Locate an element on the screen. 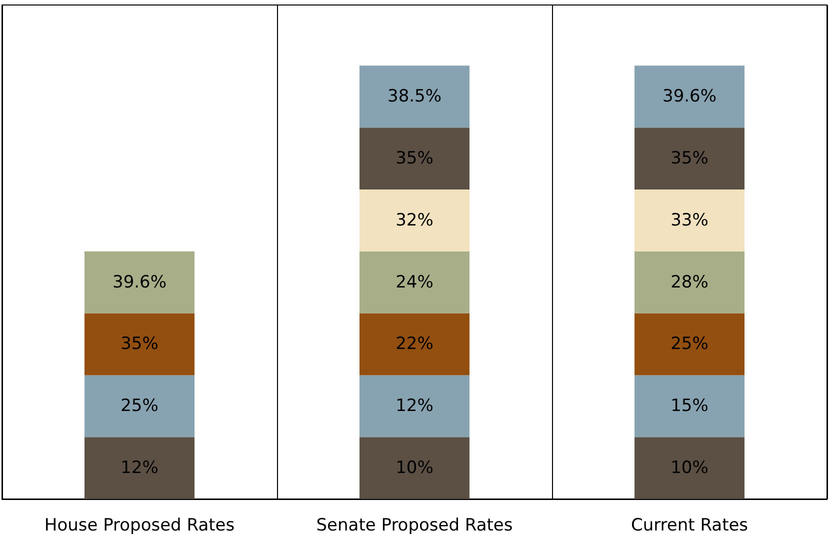 This screenshot has height=539, width=829. data-label: 15% is located at coordinates (689, 406).